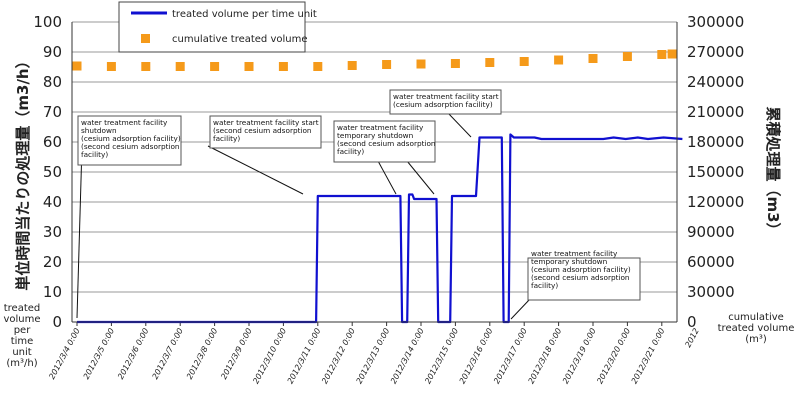 This screenshot has height=401, width=800. I want to click on left-tick-label: 90, so click(52, 52).